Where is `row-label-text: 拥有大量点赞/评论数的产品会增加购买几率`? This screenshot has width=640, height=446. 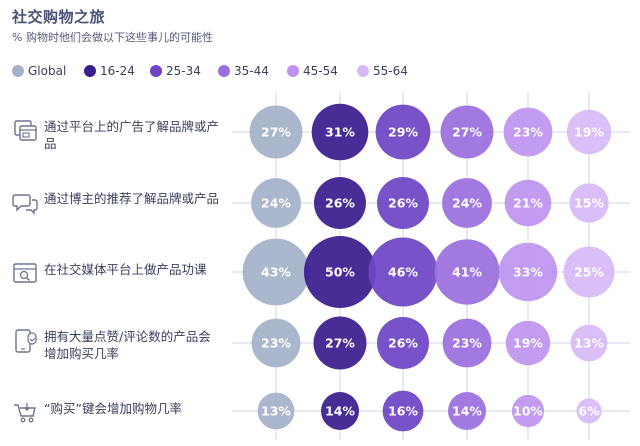
row-label-text: 拥有大量点赞/评论数的产品会增加购买几率 is located at coordinates (127, 345).